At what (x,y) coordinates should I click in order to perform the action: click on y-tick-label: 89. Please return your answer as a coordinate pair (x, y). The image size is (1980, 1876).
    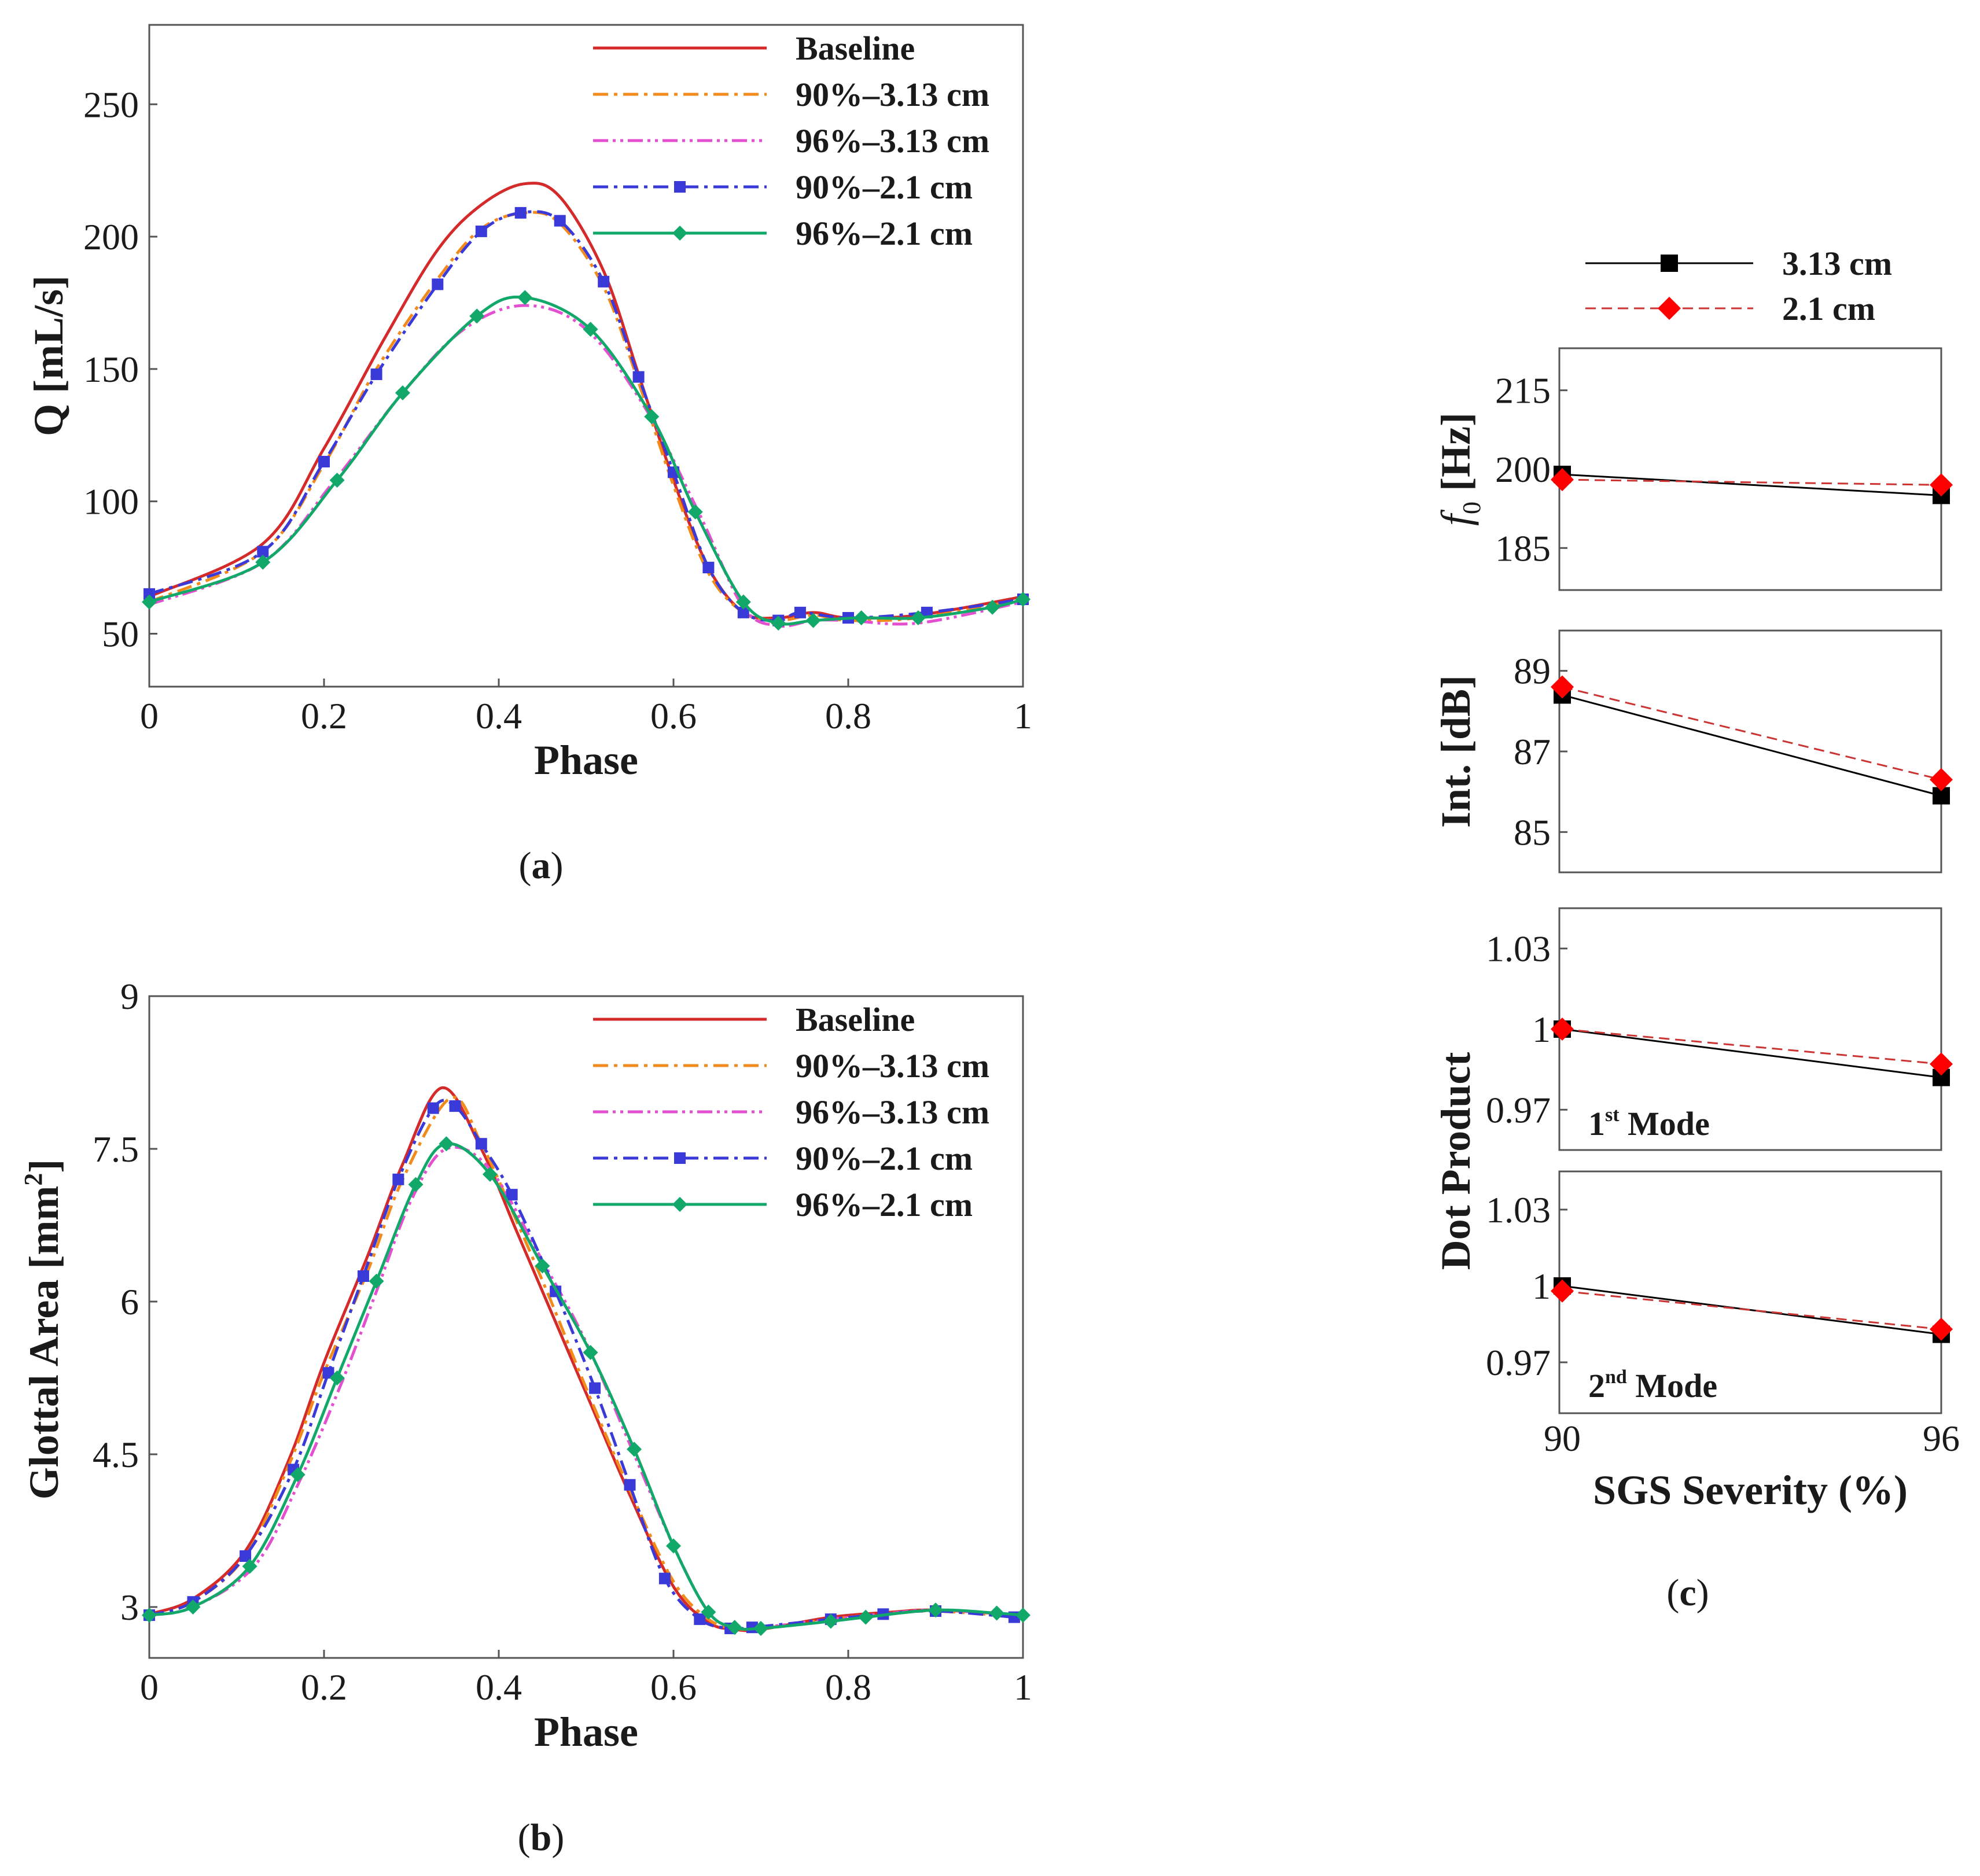
    Looking at the image, I should click on (1532, 671).